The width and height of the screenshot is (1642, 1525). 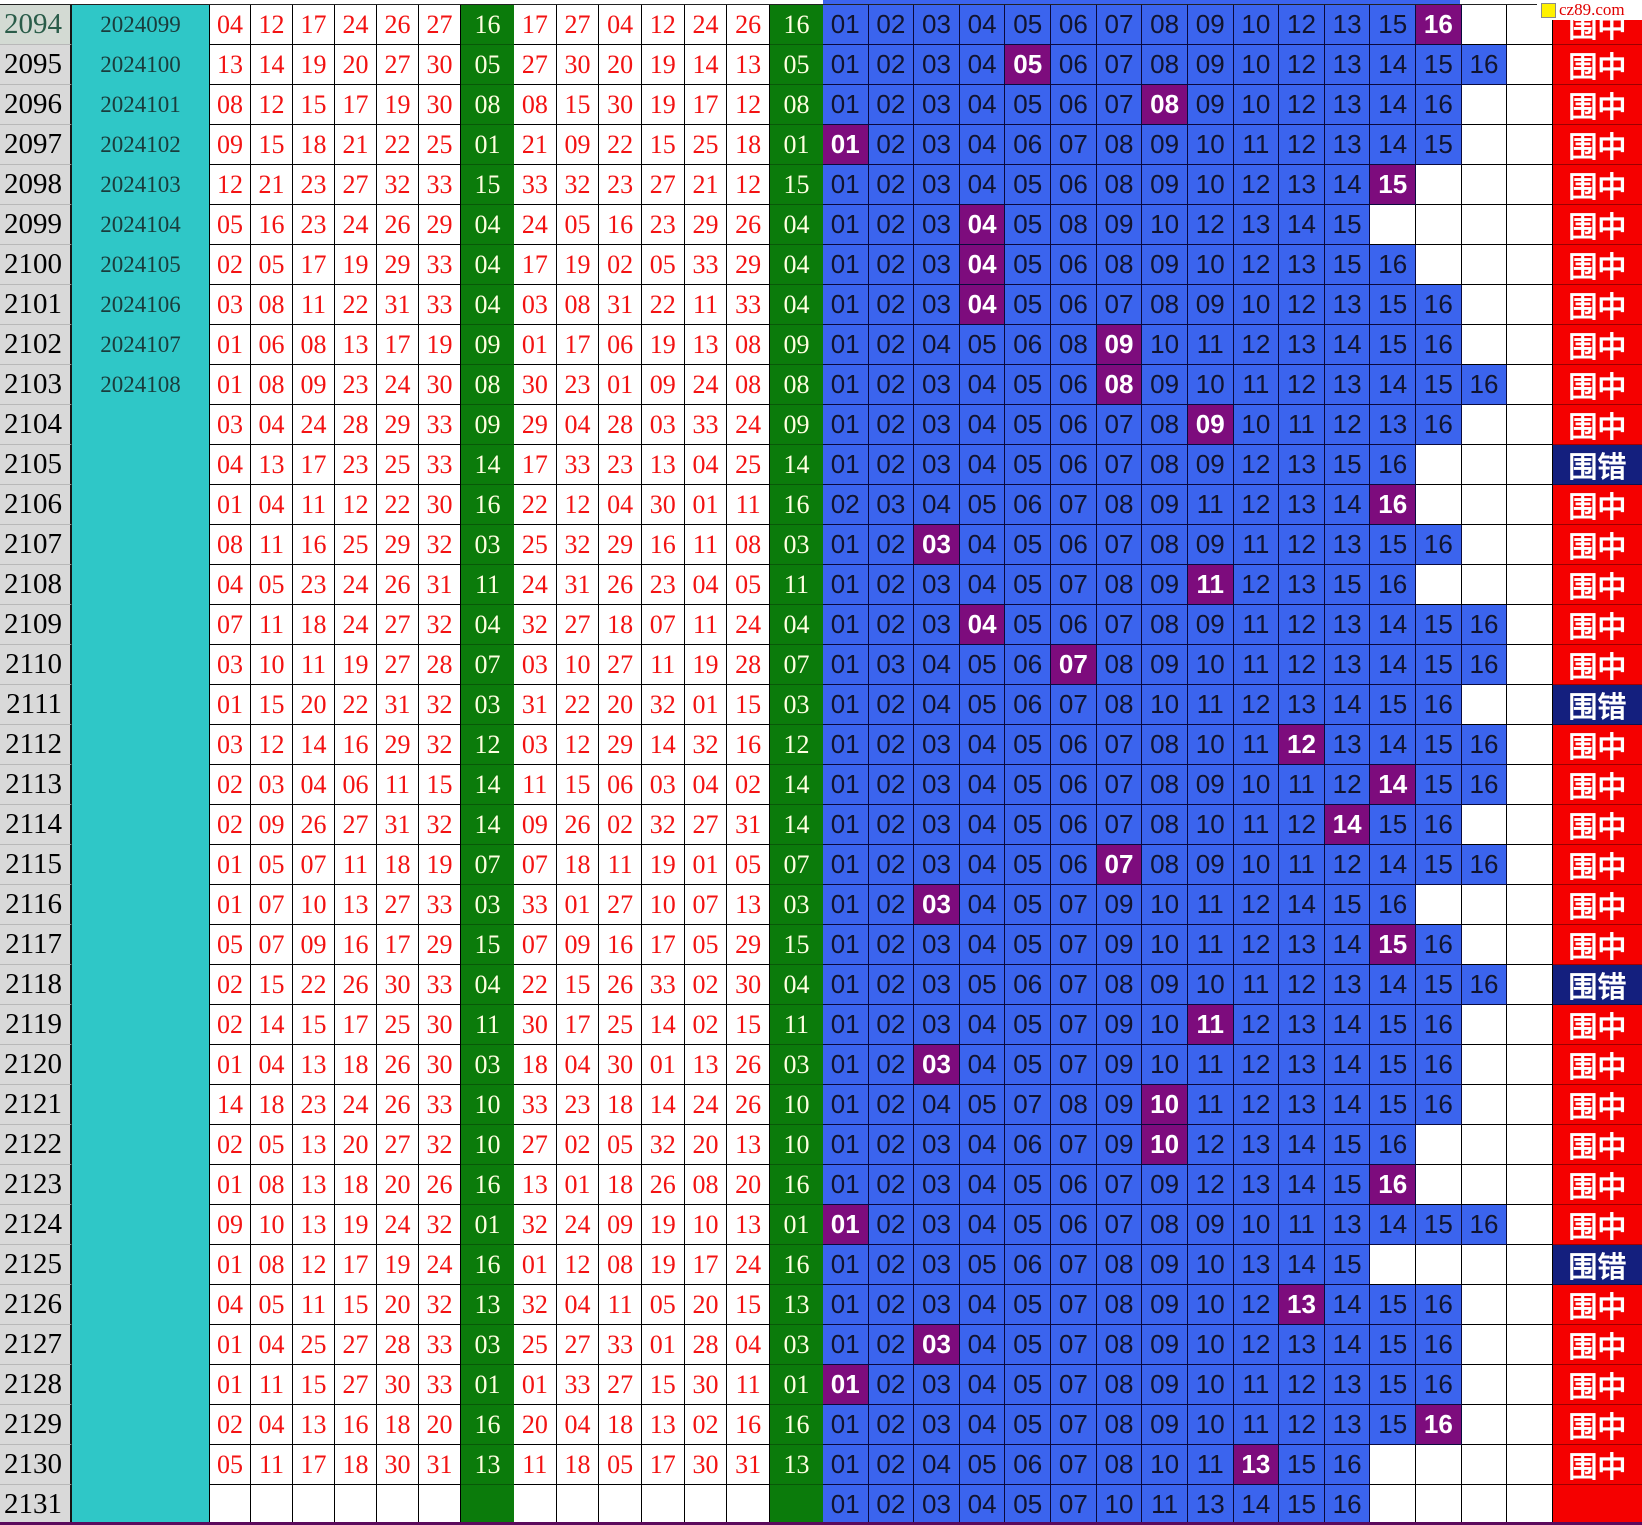 I want to click on grid-hit-number-cell: 05, so click(x=1028, y=65).